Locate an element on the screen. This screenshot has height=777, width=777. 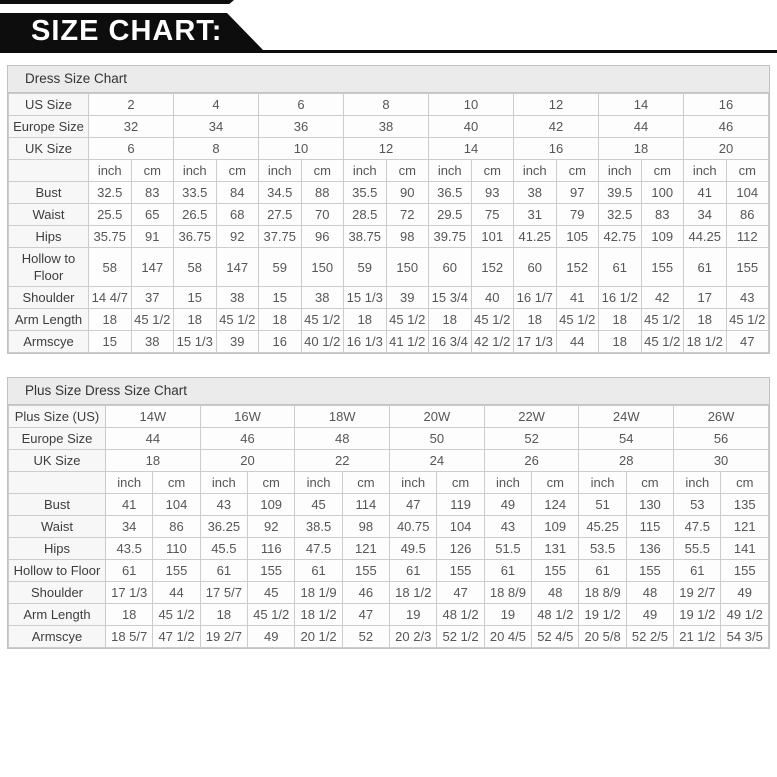
measurement-value-cell: 45 is located at coordinates (318, 504).